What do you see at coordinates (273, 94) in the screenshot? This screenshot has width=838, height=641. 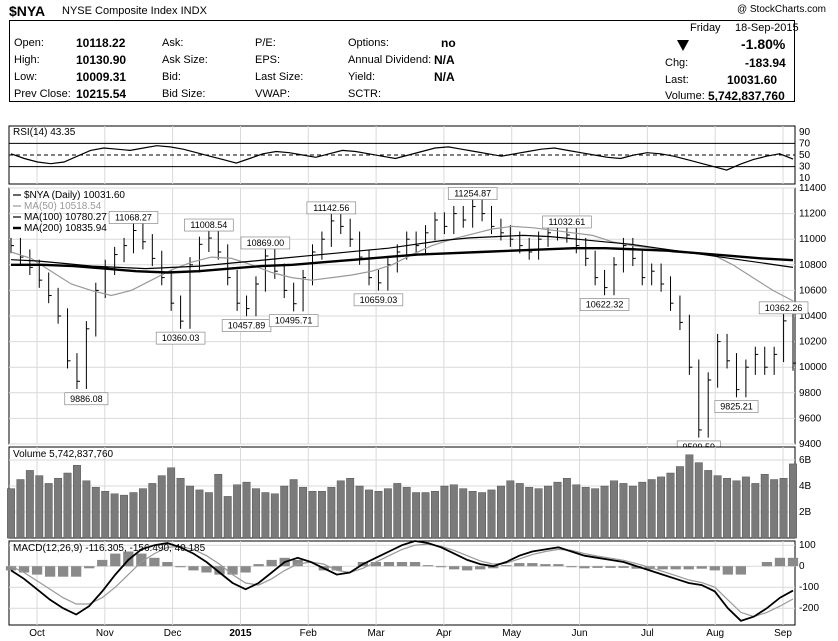 I see `vwap-label: VWAP:` at bounding box center [273, 94].